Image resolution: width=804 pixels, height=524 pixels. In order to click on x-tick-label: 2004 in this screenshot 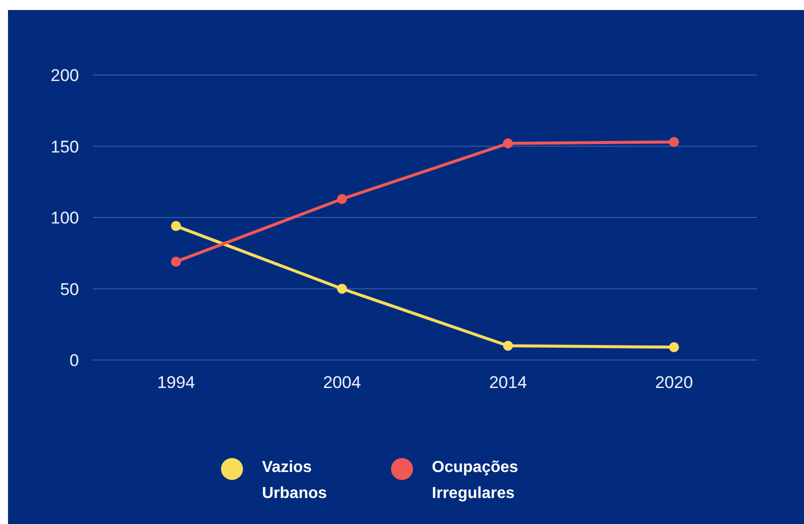, I will do `click(342, 382)`.